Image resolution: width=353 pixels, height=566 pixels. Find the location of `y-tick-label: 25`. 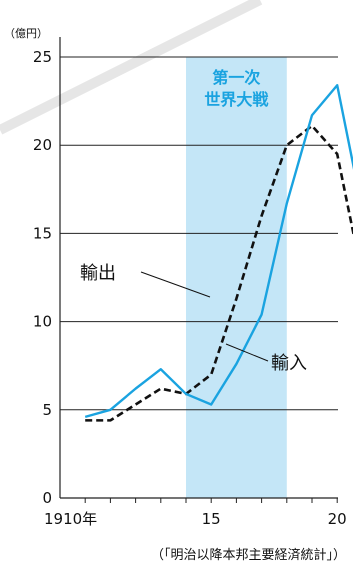

y-tick-label: 25 is located at coordinates (42, 57).